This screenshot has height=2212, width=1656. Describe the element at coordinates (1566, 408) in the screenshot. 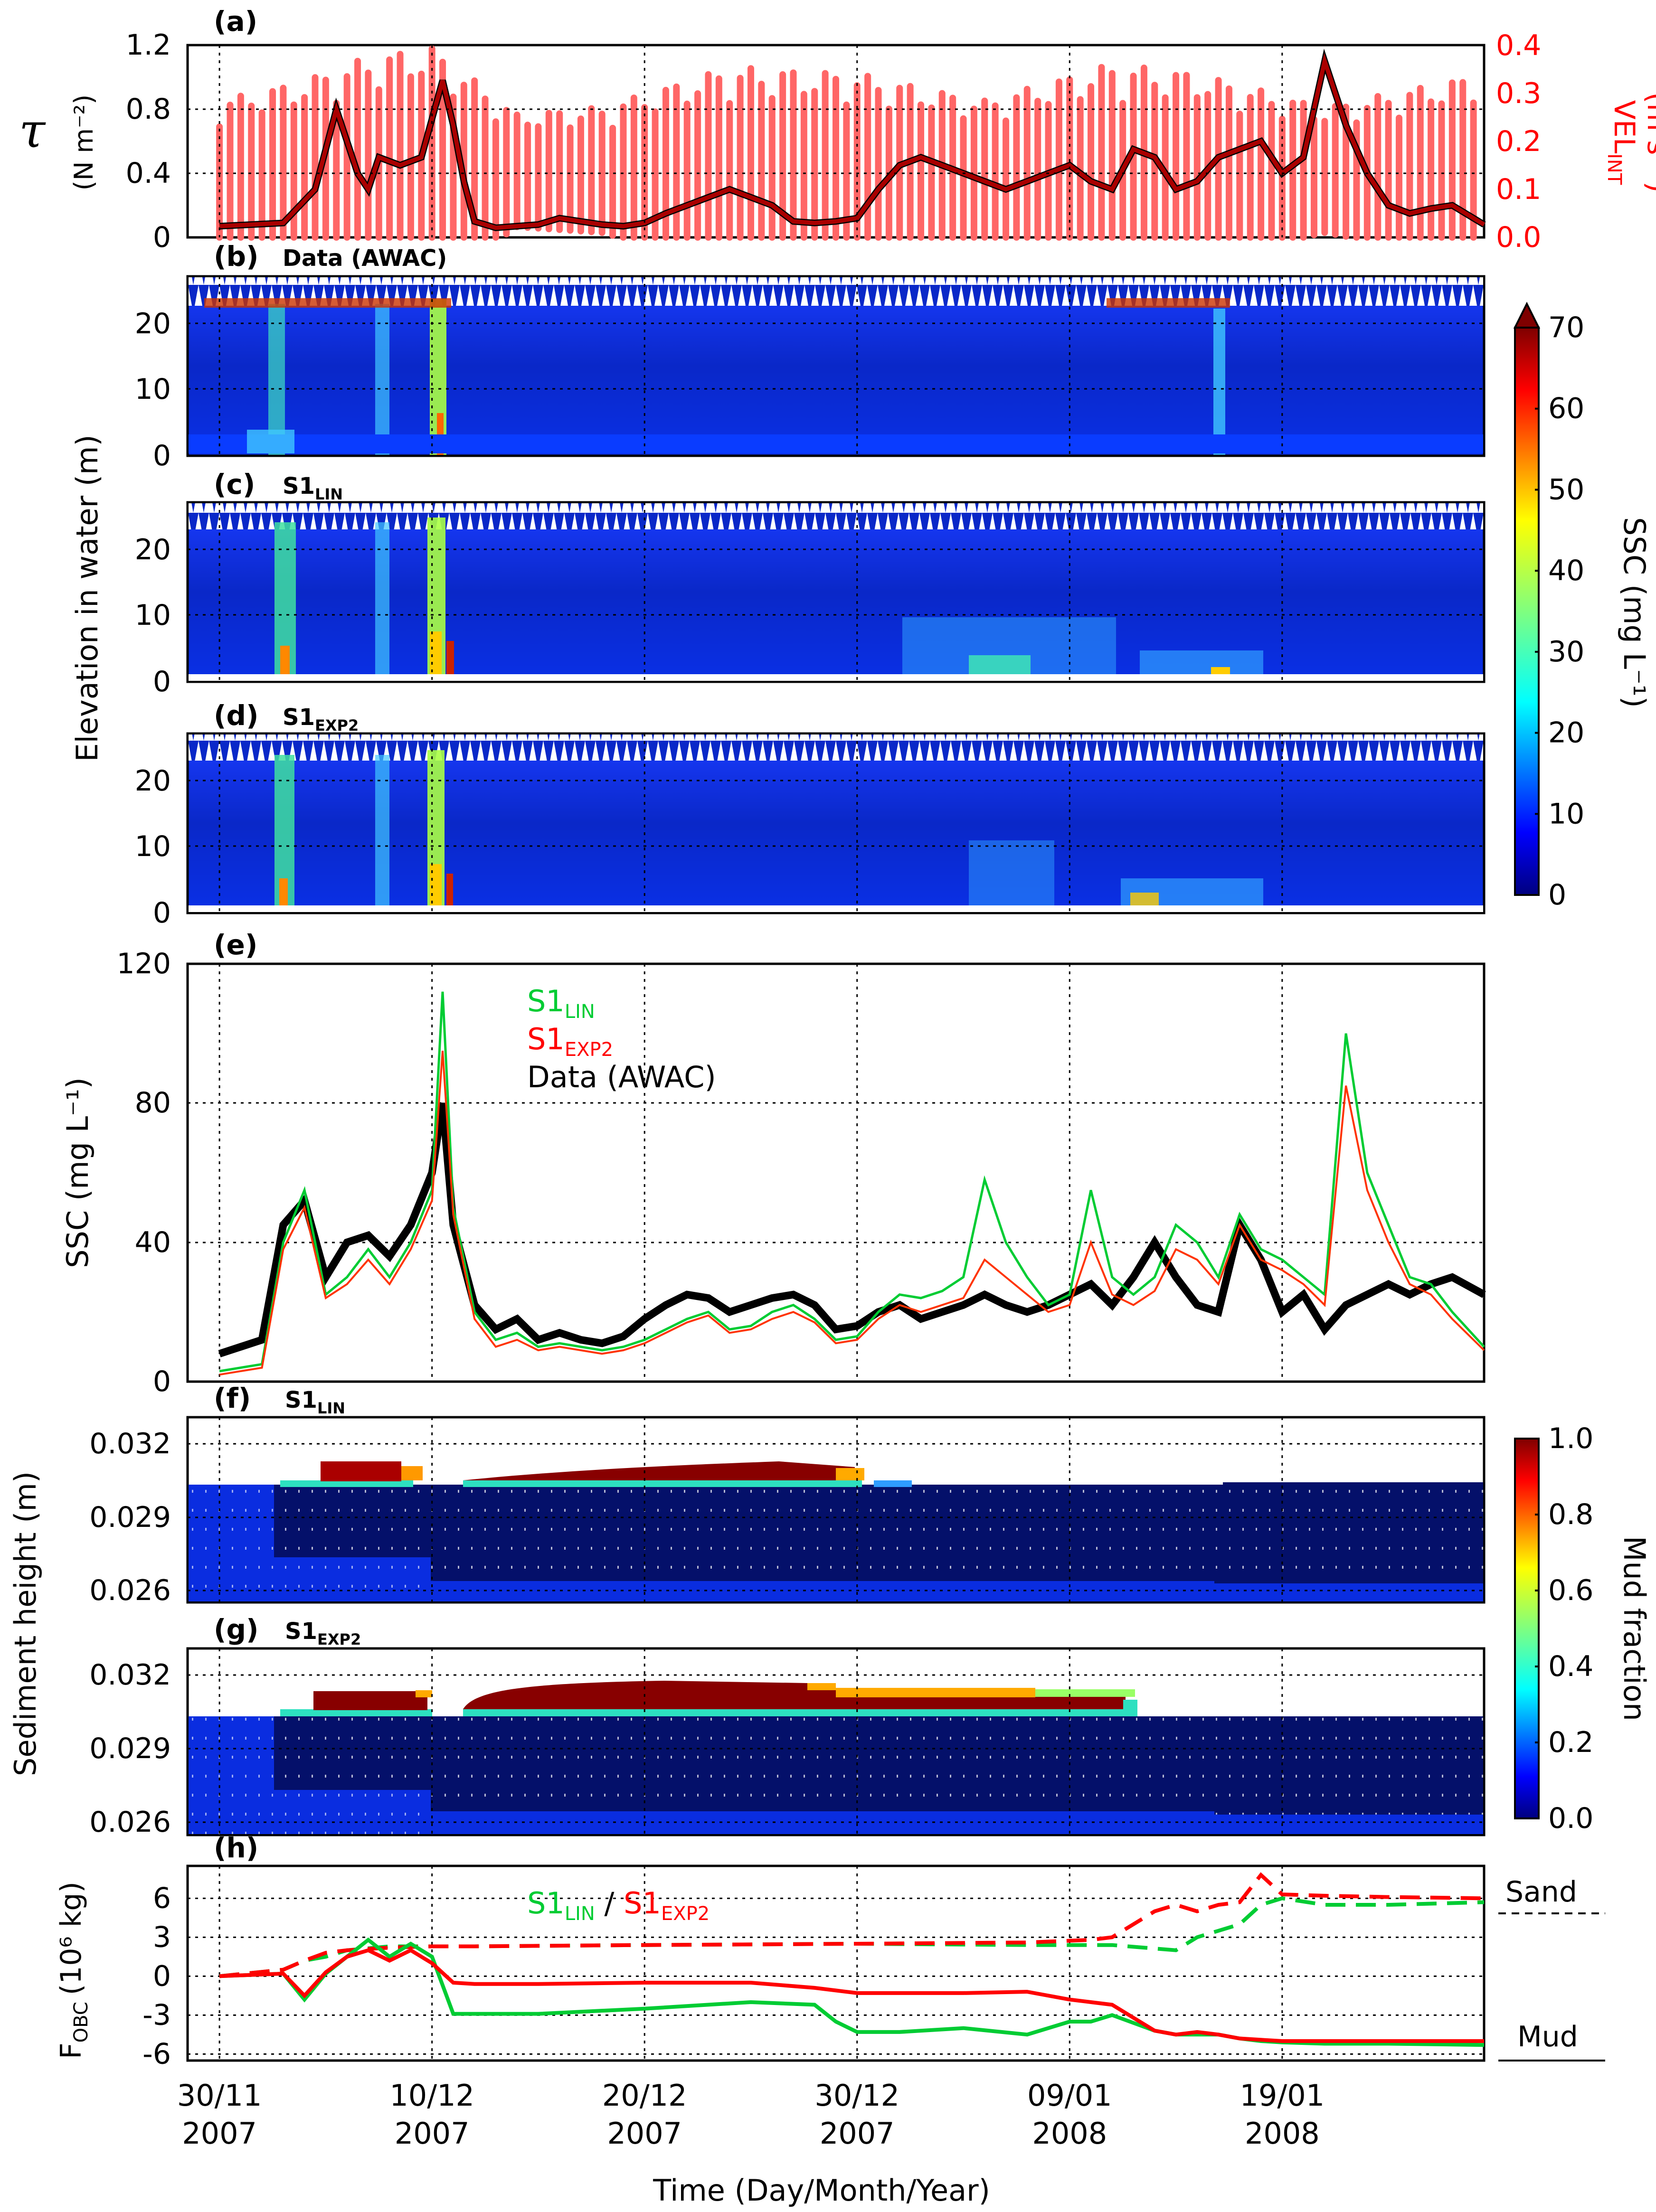

I see `colorbar-tick-label: 60` at that location.